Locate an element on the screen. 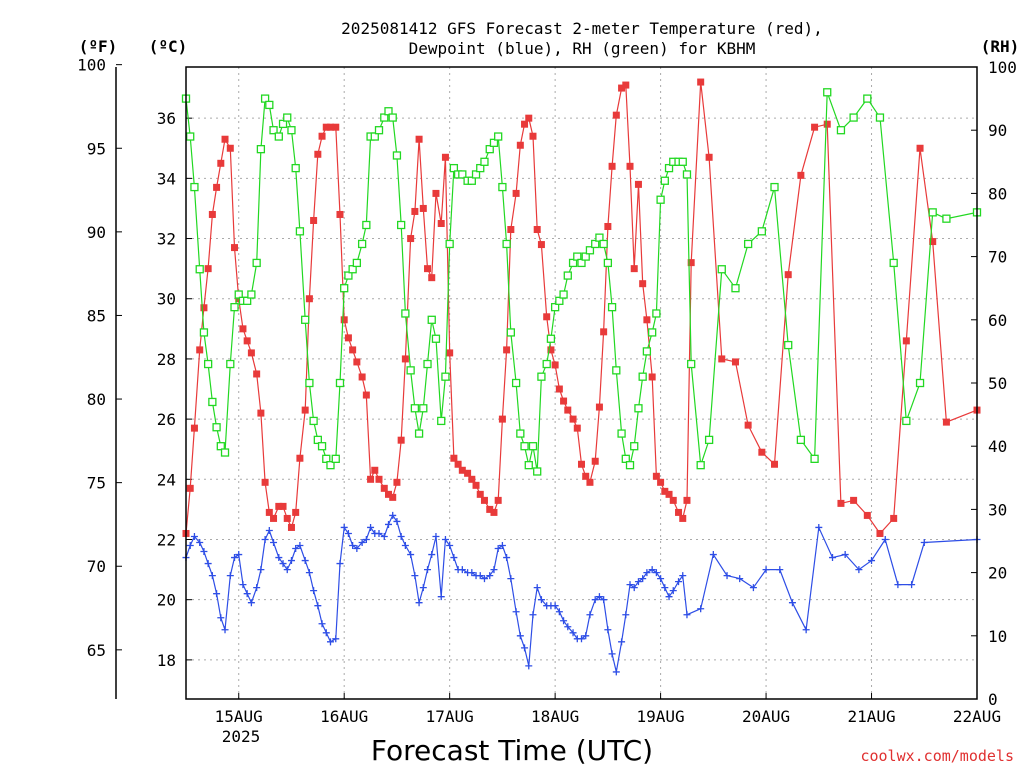  f-tick-label: 85 is located at coordinates (96, 315).